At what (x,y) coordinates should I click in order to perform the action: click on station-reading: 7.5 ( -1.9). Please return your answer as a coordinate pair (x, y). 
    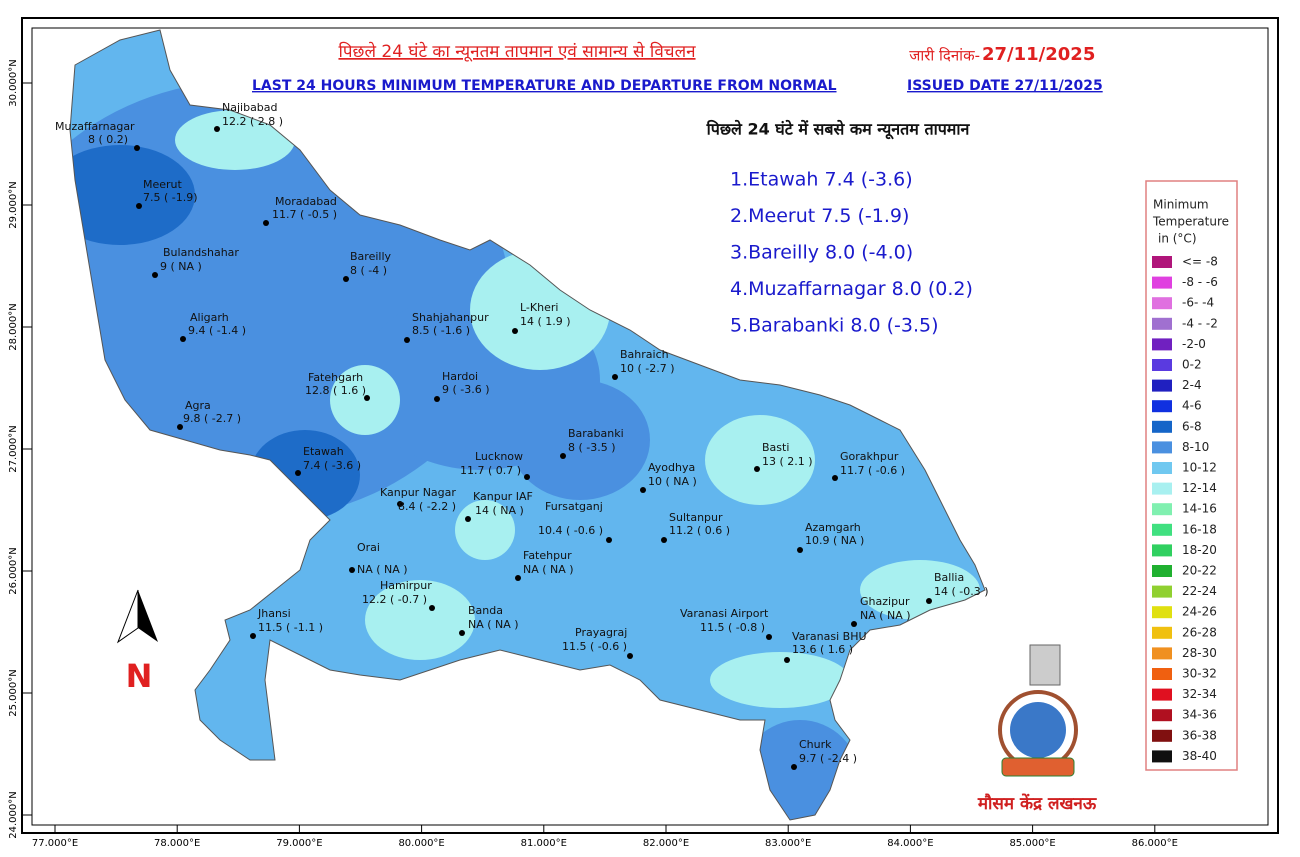
    Looking at the image, I should click on (170, 197).